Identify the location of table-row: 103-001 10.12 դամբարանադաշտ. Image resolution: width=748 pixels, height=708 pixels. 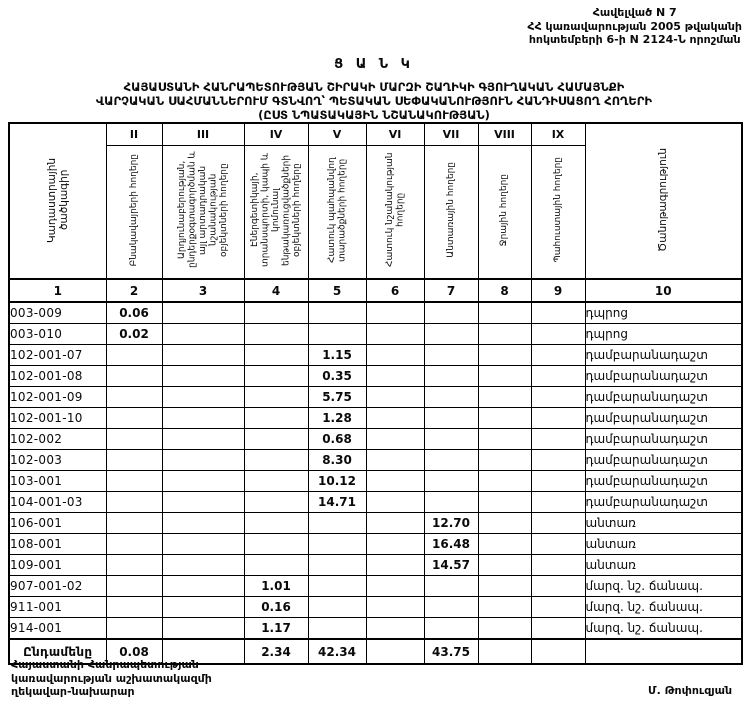
(375, 481).